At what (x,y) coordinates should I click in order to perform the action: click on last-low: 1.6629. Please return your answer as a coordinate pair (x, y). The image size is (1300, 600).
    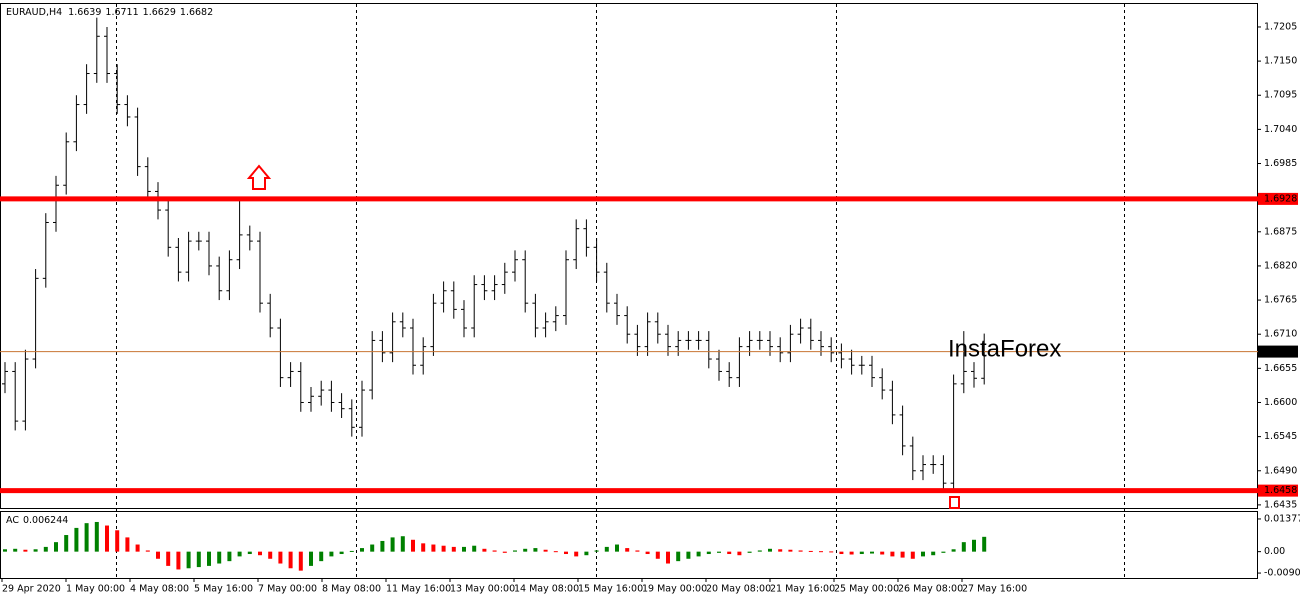
    Looking at the image, I should click on (159, 12).